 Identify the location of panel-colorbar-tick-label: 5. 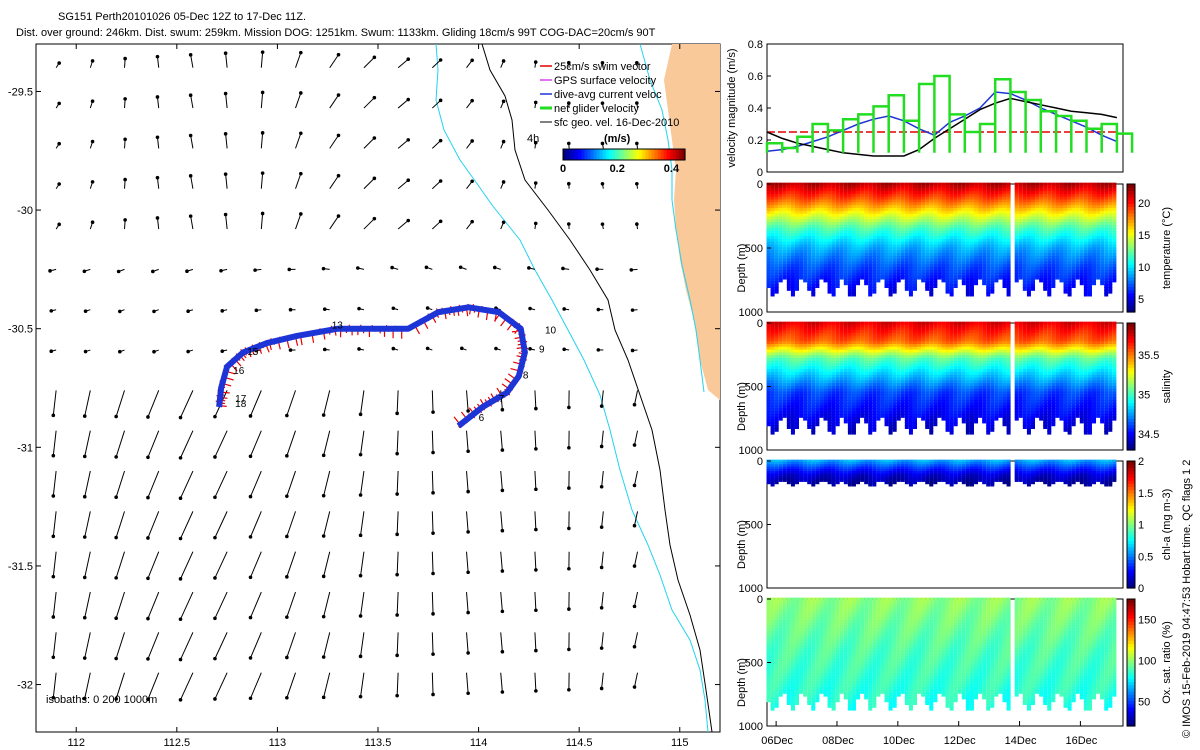
(1141, 300).